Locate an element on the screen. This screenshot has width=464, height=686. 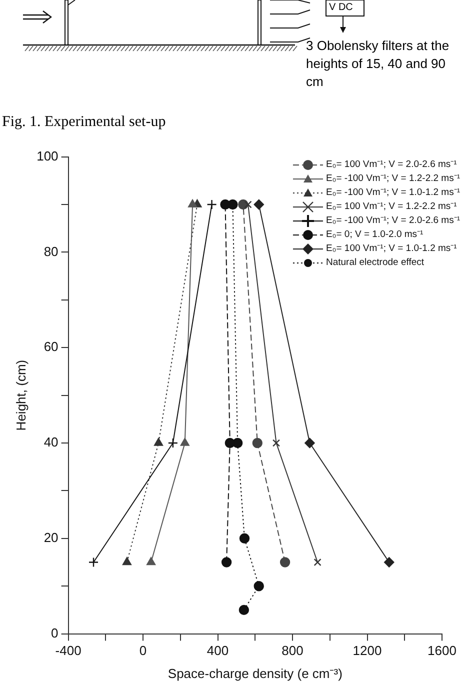
y-tick-label: 60 is located at coordinates (51, 346).